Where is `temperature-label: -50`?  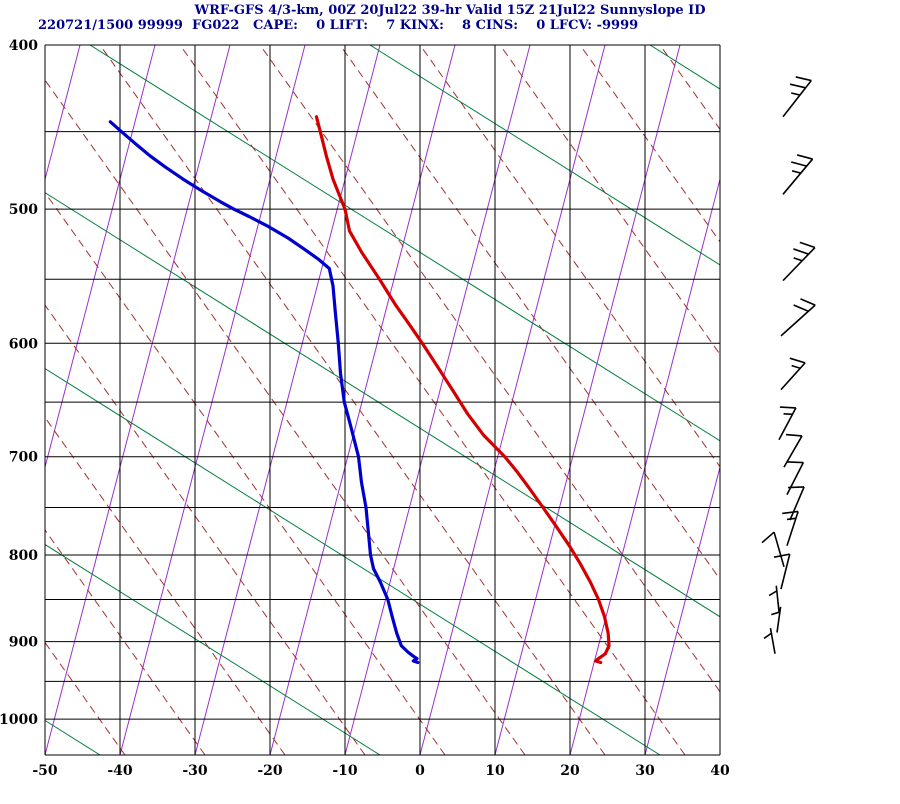 temperature-label: -50 is located at coordinates (45, 771).